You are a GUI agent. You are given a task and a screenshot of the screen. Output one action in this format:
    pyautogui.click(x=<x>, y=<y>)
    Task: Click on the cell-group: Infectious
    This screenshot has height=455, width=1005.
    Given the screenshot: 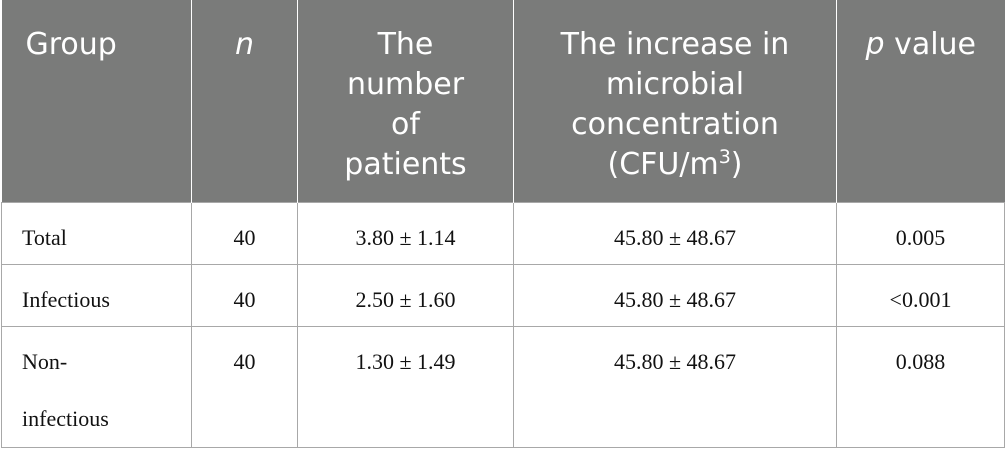 What is the action you would take?
    pyautogui.click(x=96, y=295)
    